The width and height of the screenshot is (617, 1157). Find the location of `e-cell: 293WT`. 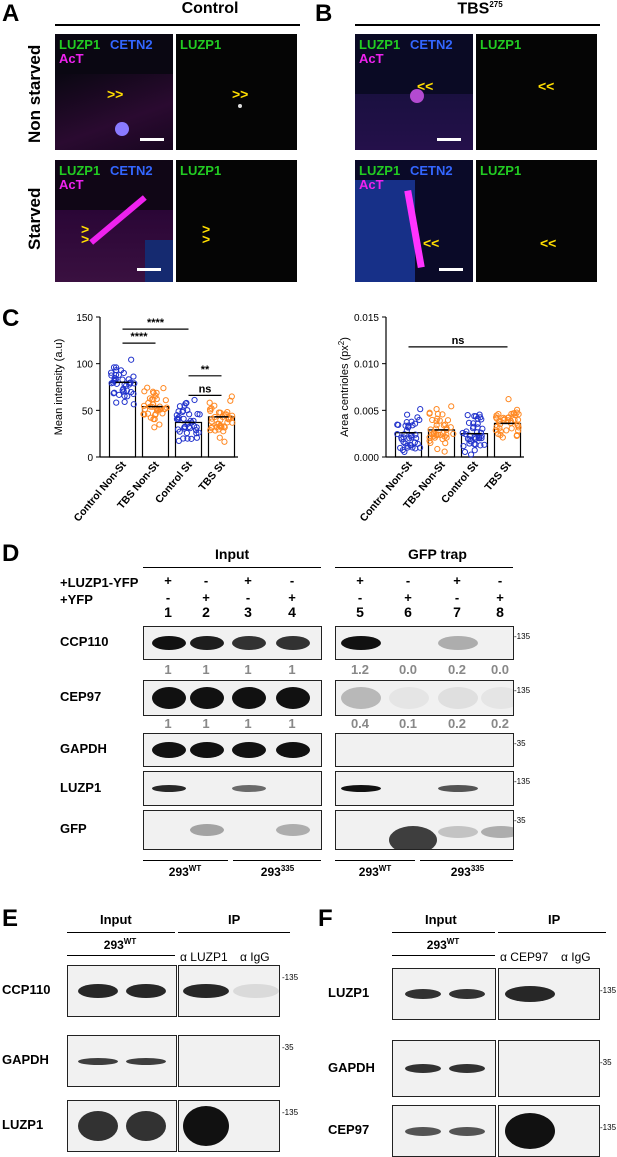

e-cell: 293WT is located at coordinates (120, 944).